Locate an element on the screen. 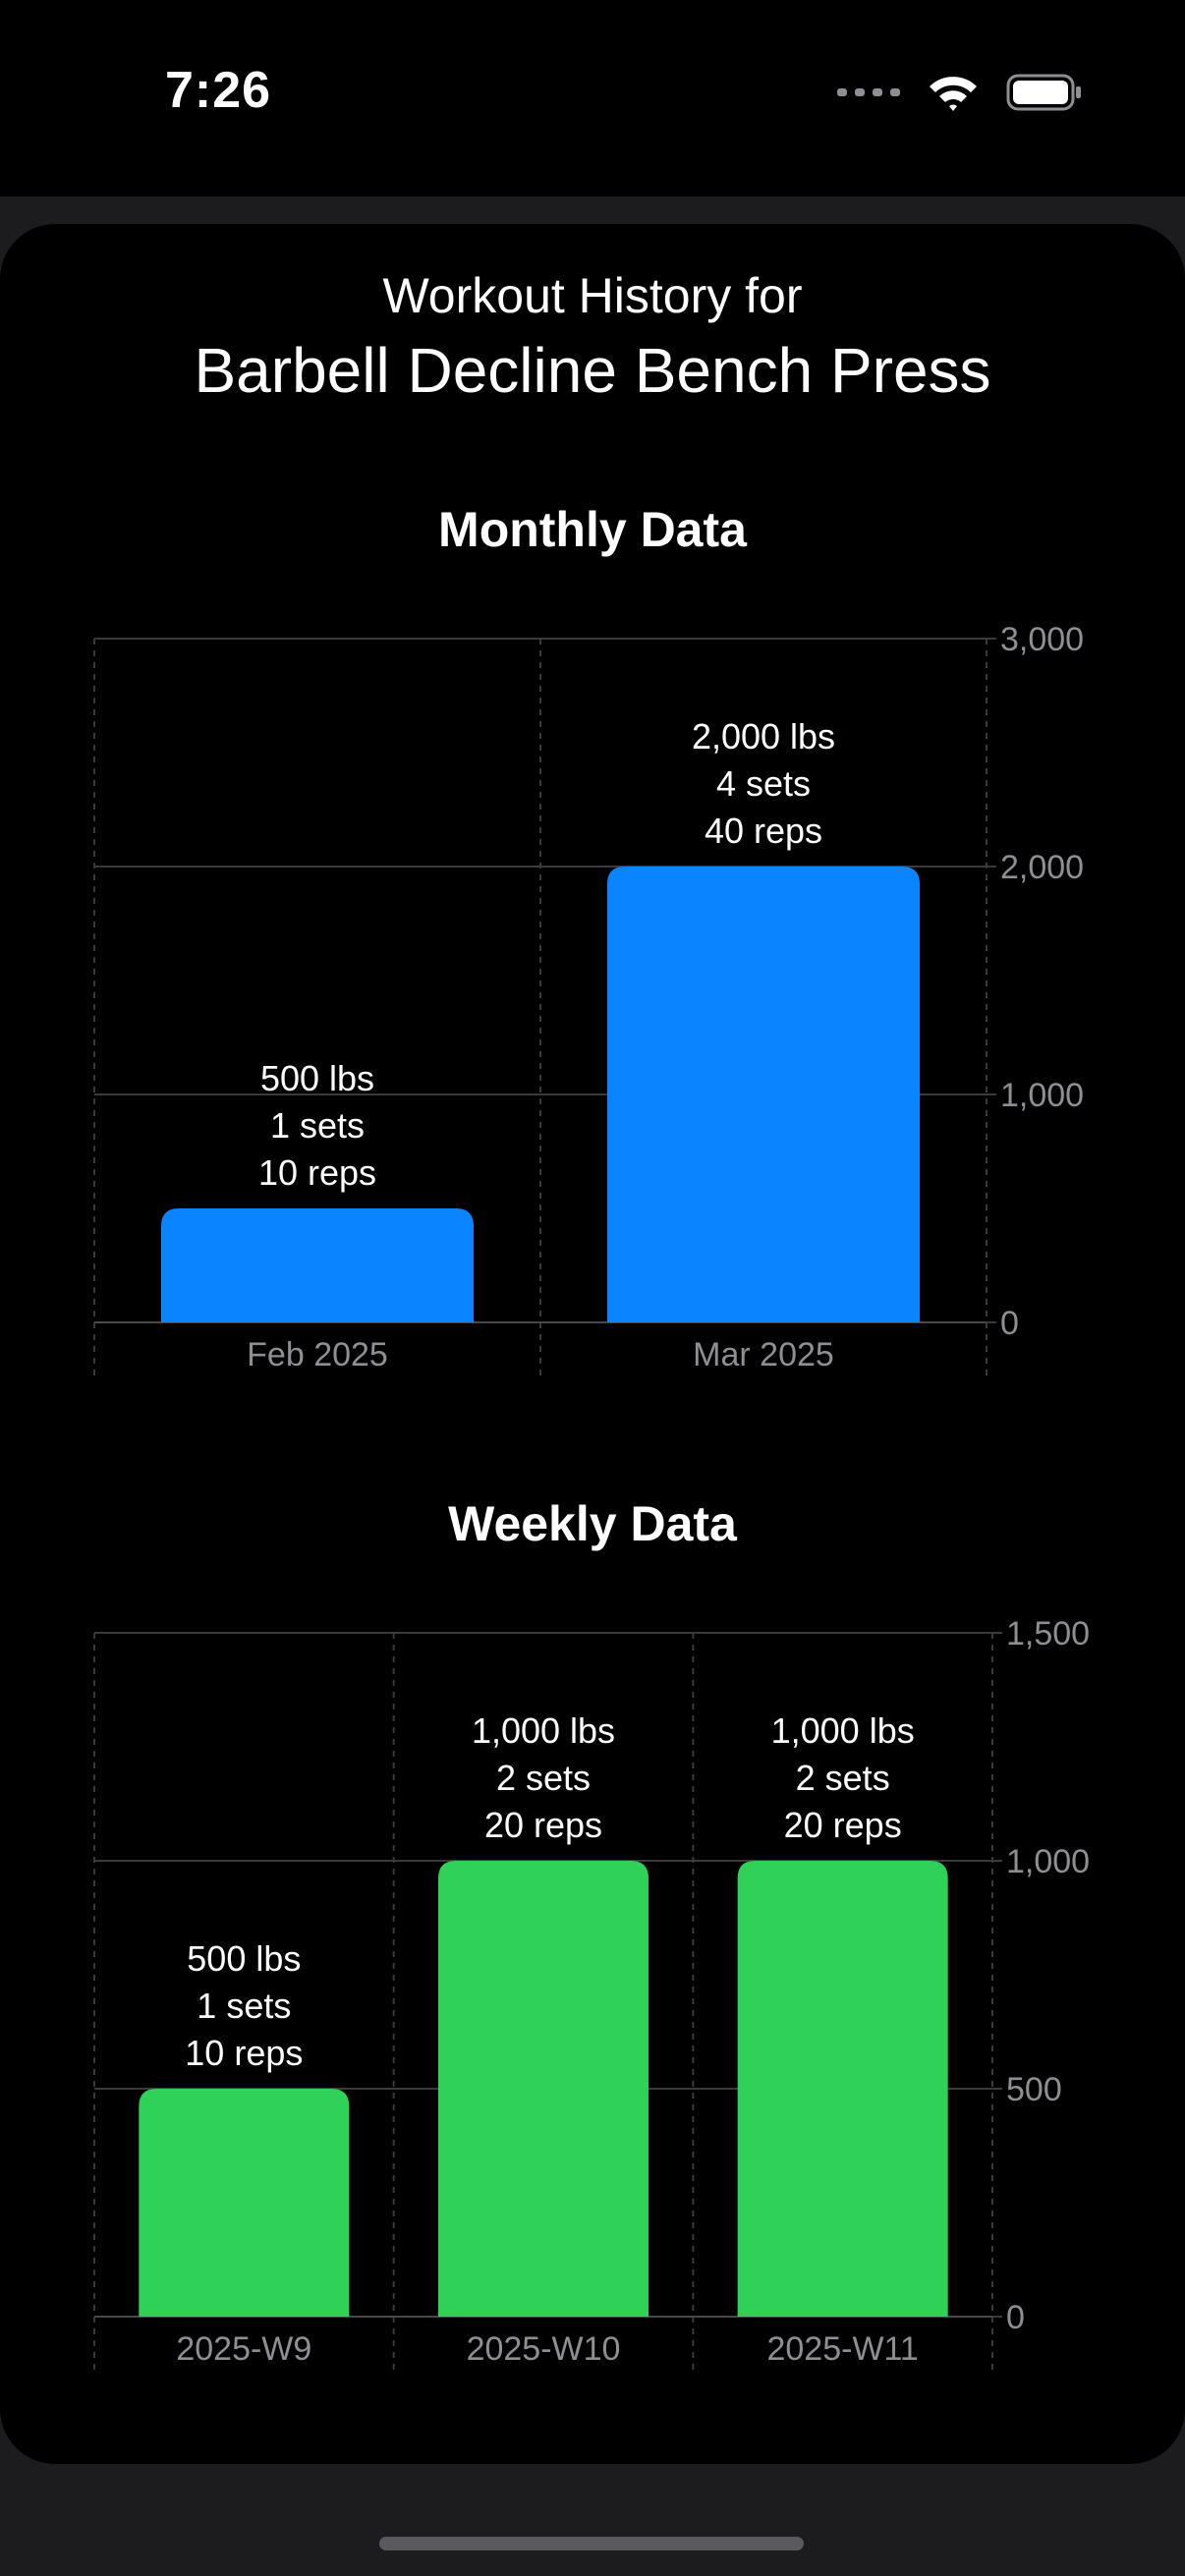 This screenshot has height=2576, width=1185. status-icons is located at coordinates (960, 92).